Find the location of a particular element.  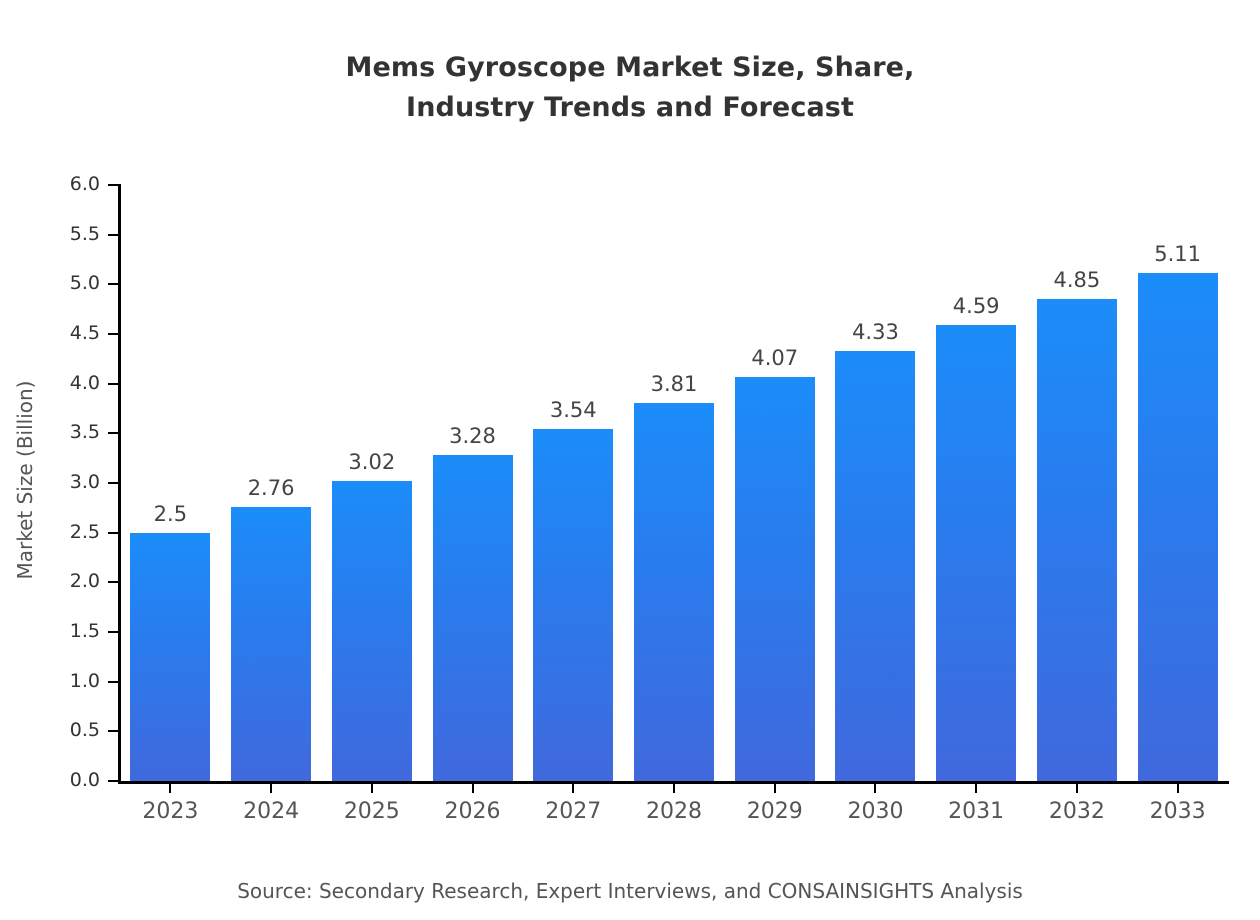

x-tick-label: 2023 is located at coordinates (170, 811).